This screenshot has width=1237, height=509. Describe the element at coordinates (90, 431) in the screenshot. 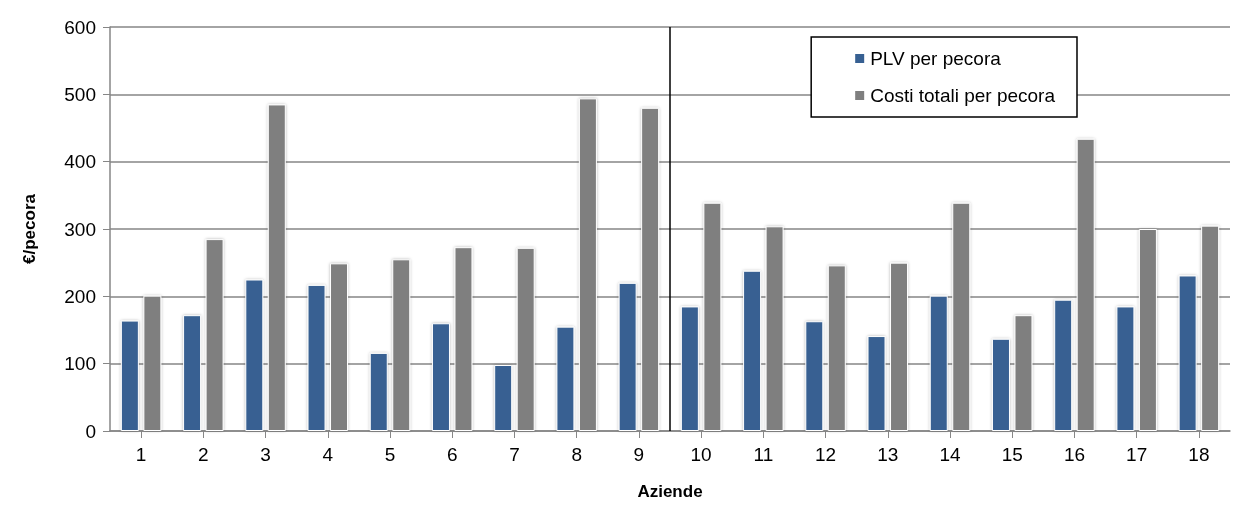

I see `y-tick-label: 0` at that location.